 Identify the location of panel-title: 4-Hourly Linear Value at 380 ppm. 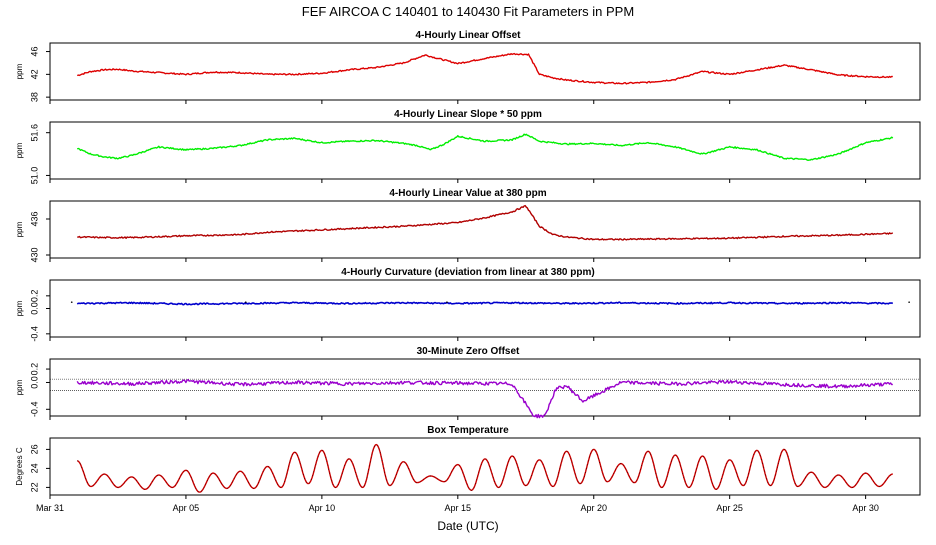
(467, 193).